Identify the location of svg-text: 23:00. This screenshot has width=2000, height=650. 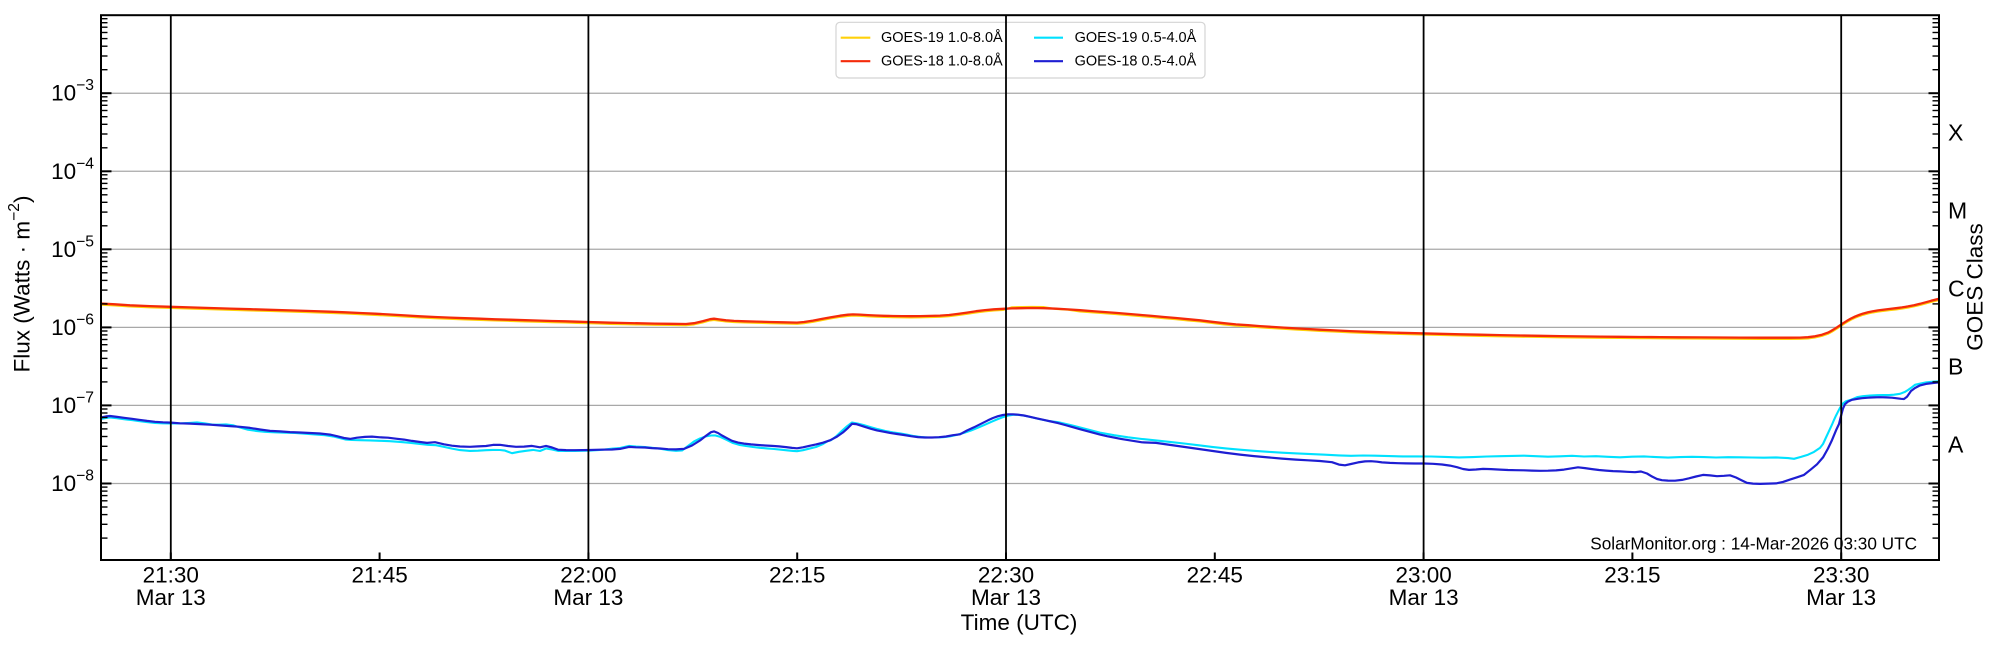
(1423, 575).